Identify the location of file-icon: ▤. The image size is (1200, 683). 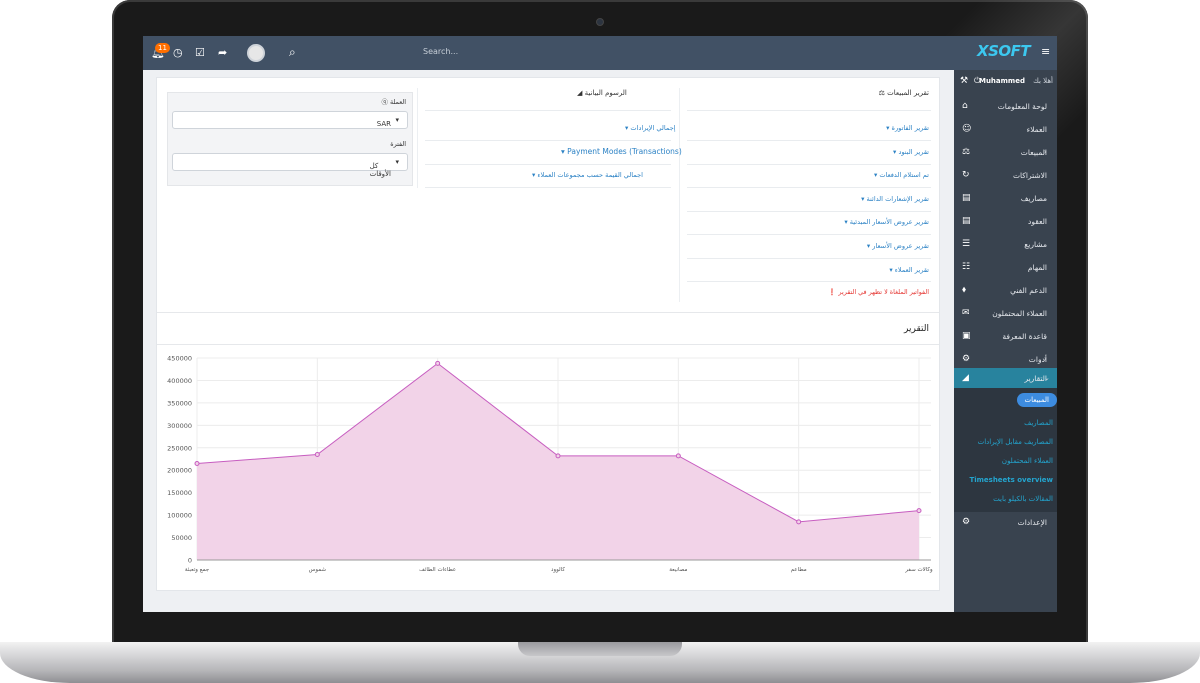
(966, 198).